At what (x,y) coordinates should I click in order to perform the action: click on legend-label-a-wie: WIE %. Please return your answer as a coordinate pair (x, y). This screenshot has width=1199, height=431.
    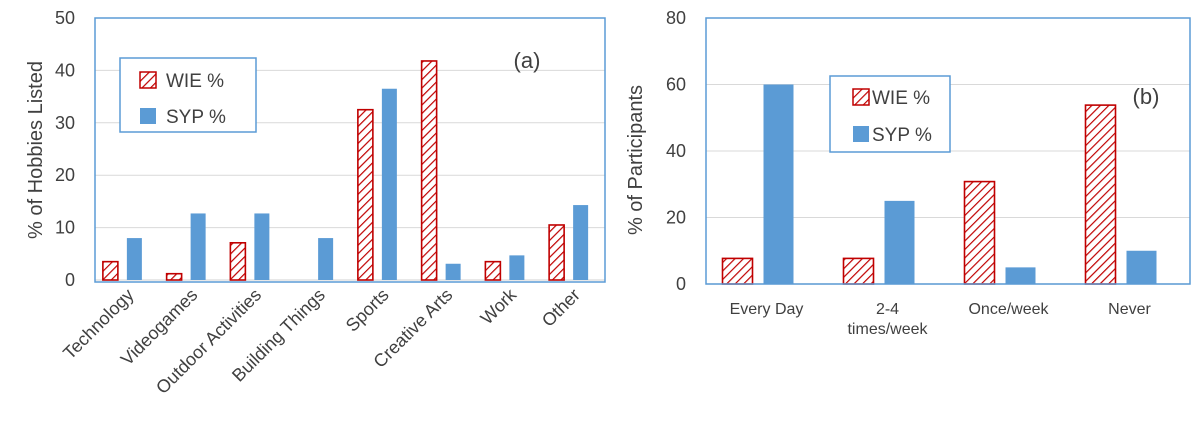
    Looking at the image, I should click on (195, 81).